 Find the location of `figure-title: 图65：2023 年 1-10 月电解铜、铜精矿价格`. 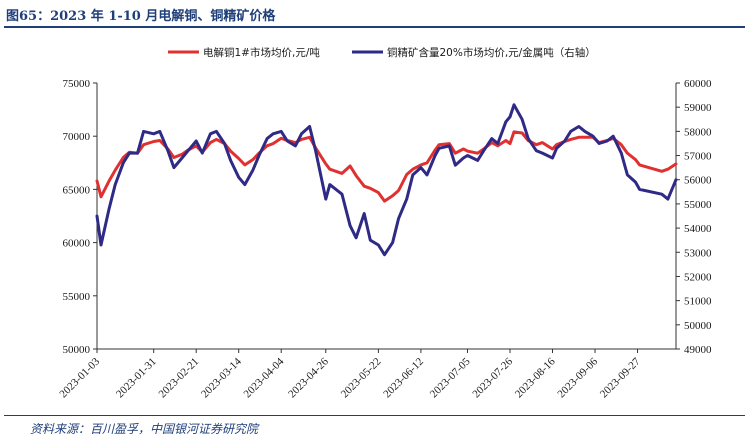

figure-title: 图65：2023 年 1-10 月电解铜、铜精矿价格 is located at coordinates (141, 16).